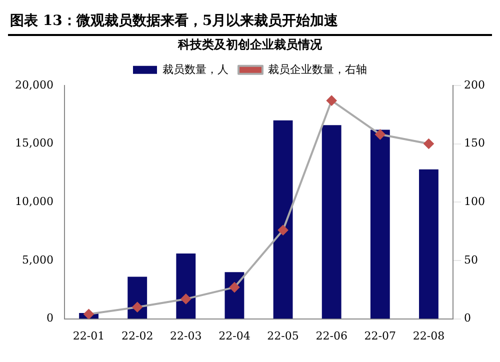 The image size is (500, 362). What do you see at coordinates (475, 143) in the screenshot?
I see `y2-tick-label: 150` at bounding box center [475, 143].